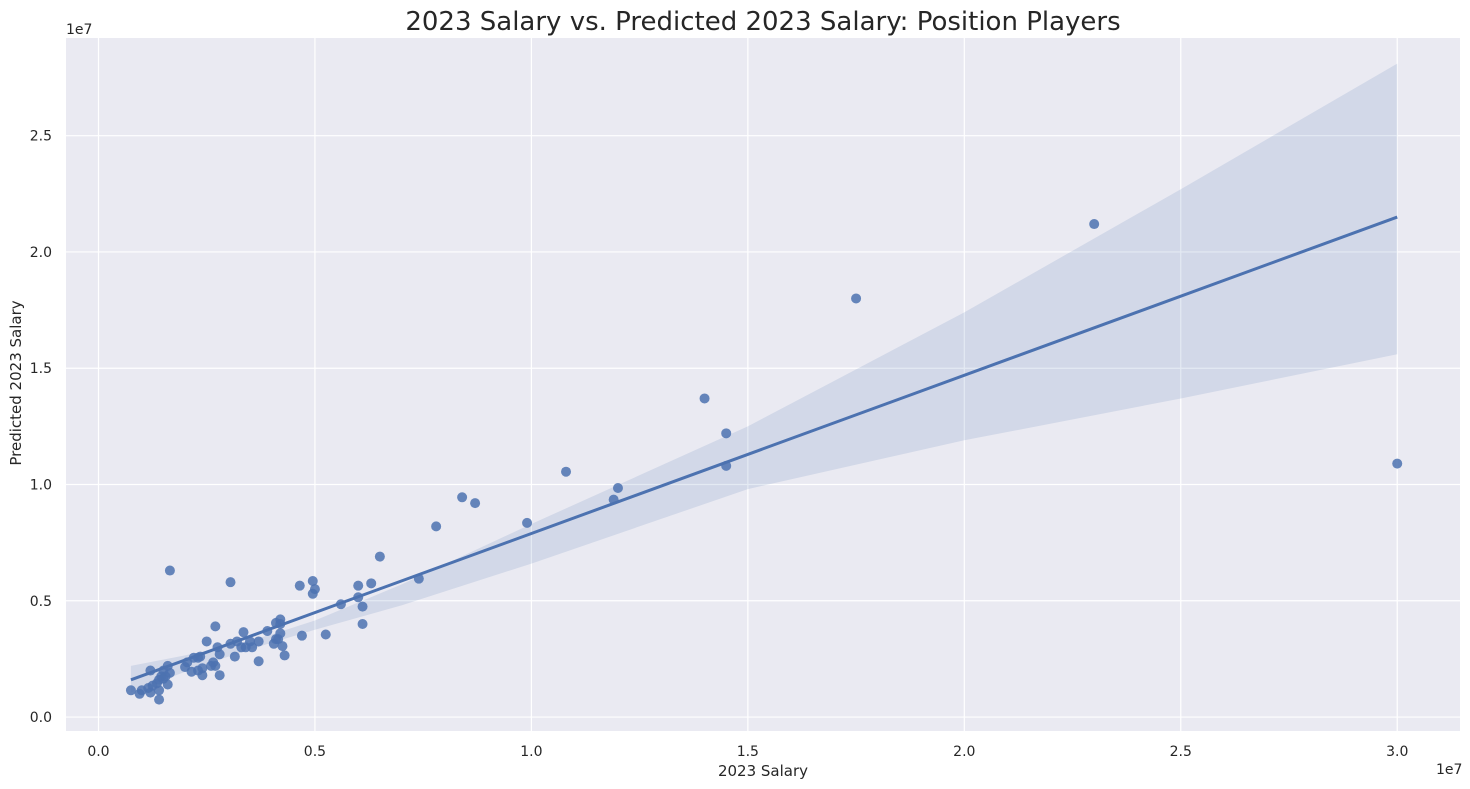 This screenshot has height=789, width=1470. Describe the element at coordinates (41, 369) in the screenshot. I see `y-tick-label: 1.5` at that location.